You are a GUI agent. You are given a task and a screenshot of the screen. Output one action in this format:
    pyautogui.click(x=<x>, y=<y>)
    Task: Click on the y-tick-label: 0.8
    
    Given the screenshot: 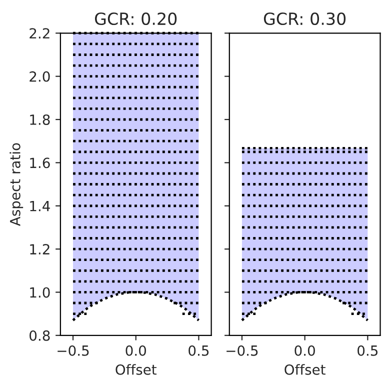 What is the action you would take?
    pyautogui.click(x=40, y=335)
    